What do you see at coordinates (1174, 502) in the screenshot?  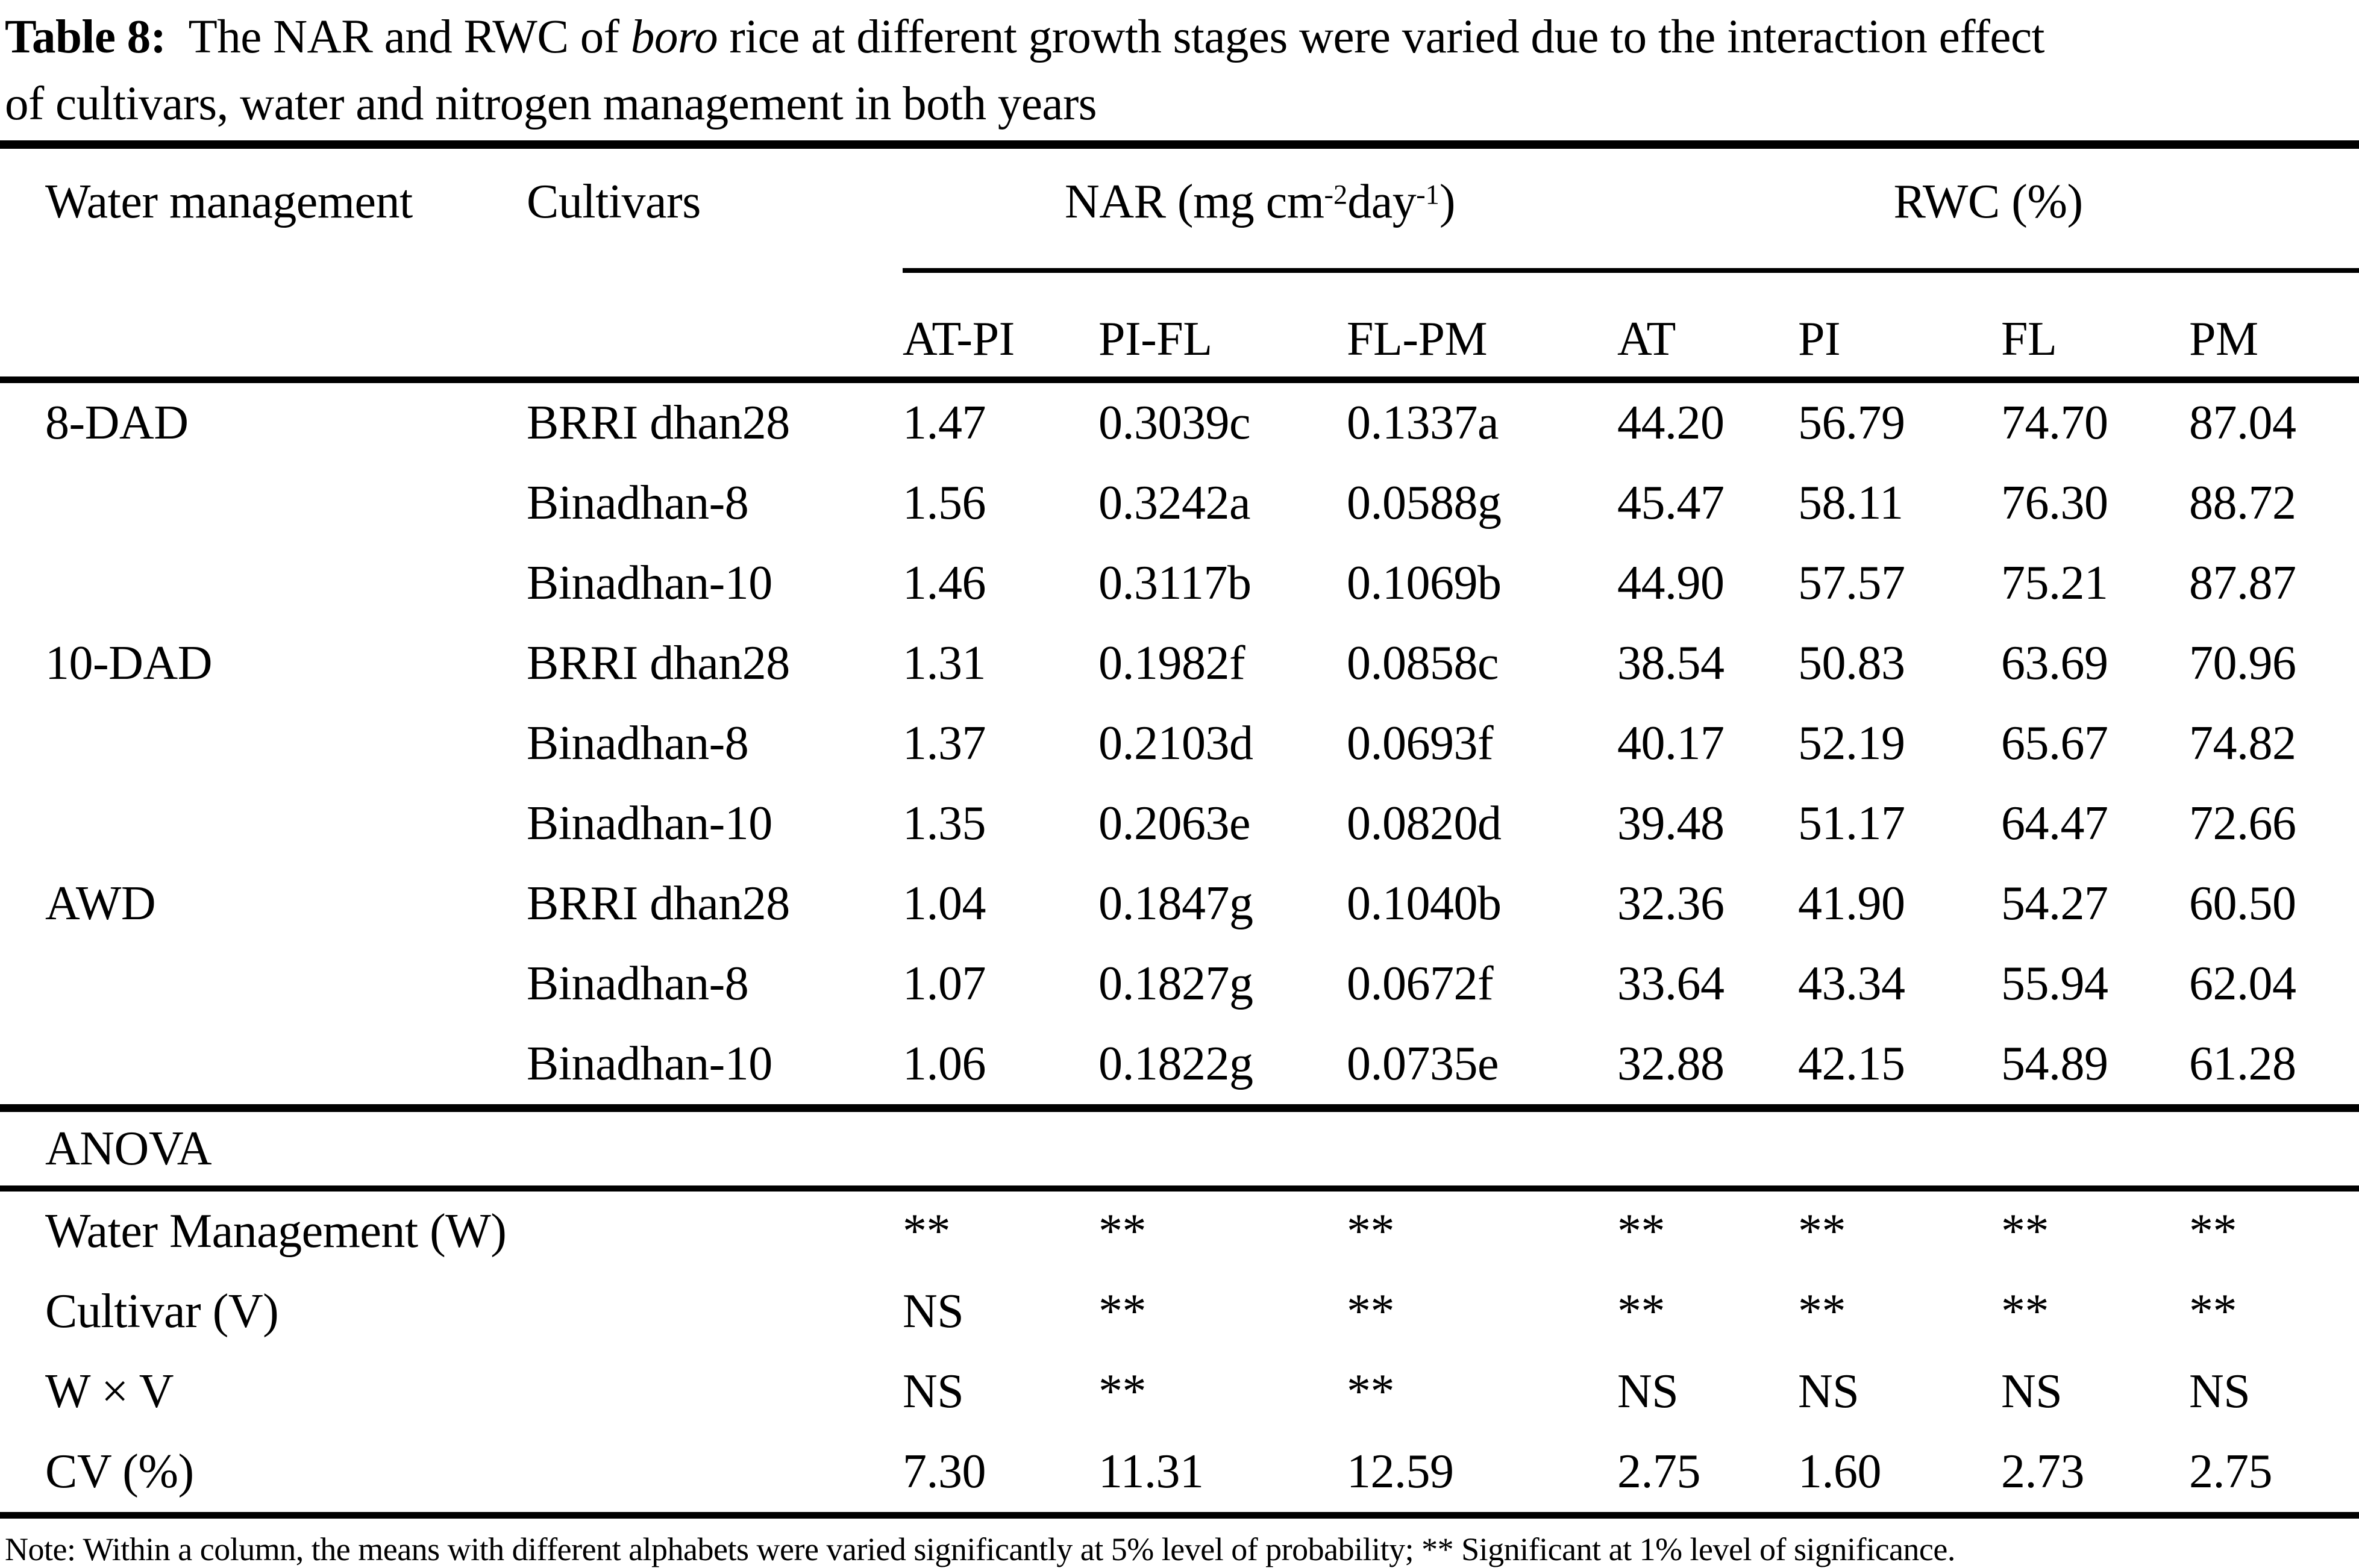 I see `cell-value: 0.3242a` at bounding box center [1174, 502].